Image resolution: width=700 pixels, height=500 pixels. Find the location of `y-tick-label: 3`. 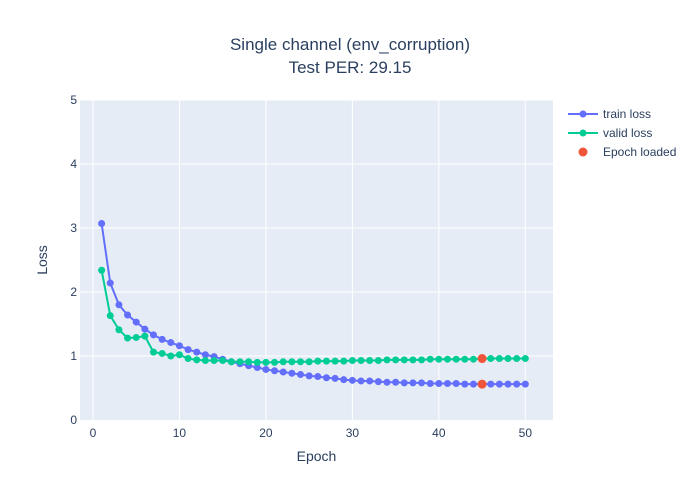

y-tick-label: 3 is located at coordinates (73, 228).